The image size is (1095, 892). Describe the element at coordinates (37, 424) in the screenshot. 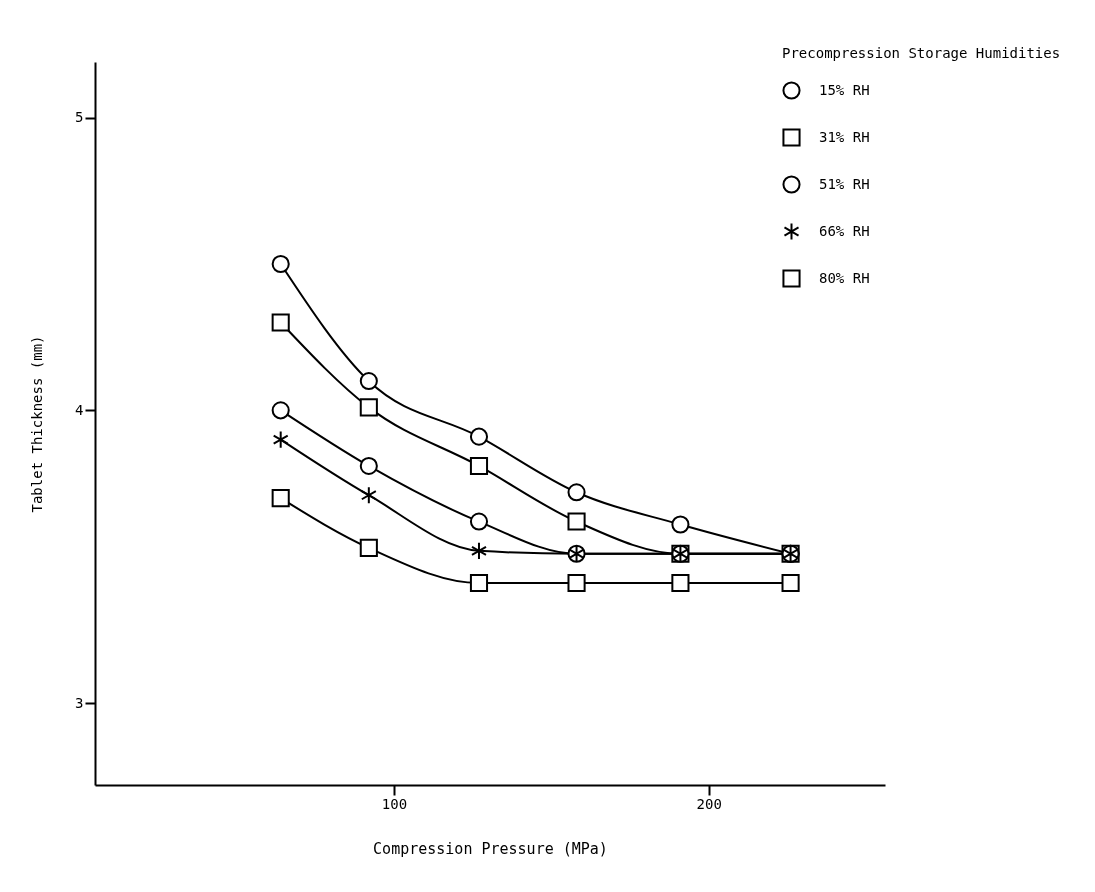

I see `y-axis-title: Tablet Thickness (mm)` at that location.